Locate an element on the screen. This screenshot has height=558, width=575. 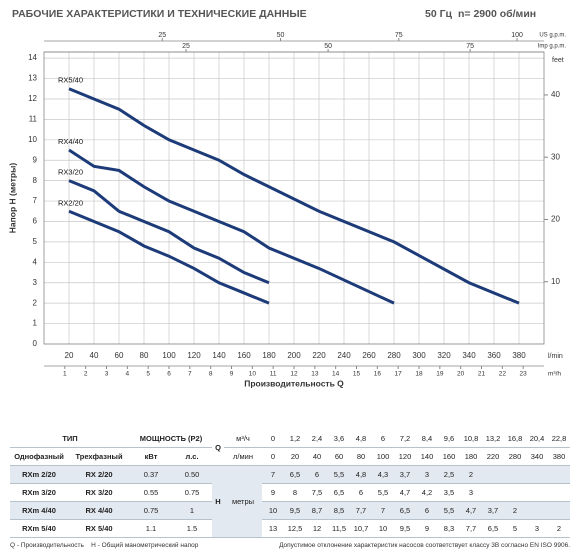
table-cell: RX 4/40 is located at coordinates (99, 510).